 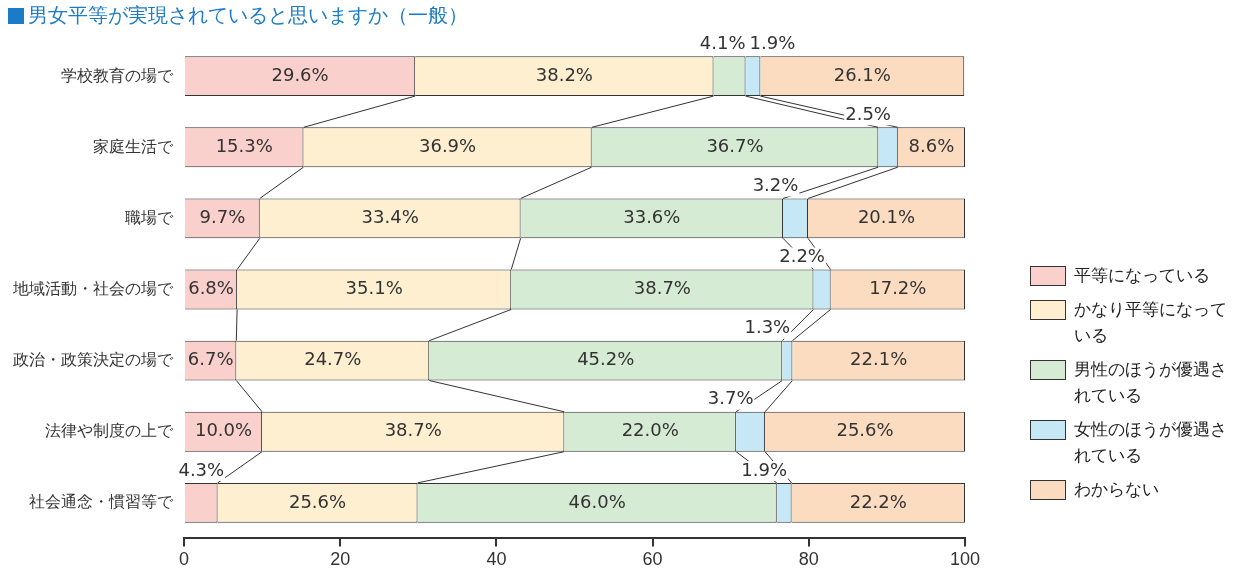 What do you see at coordinates (222, 217) in the screenshot?
I see `data-label: 9.7%` at bounding box center [222, 217].